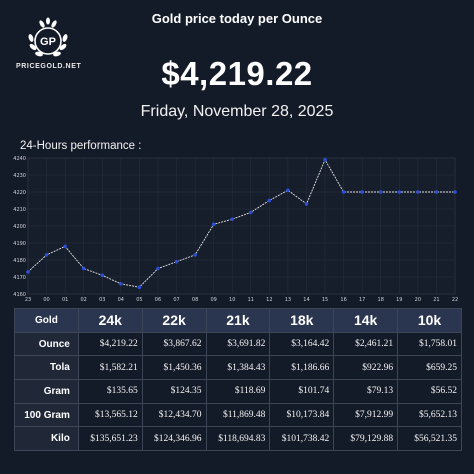  I want to click on x-tick-label: 10, so click(232, 299).